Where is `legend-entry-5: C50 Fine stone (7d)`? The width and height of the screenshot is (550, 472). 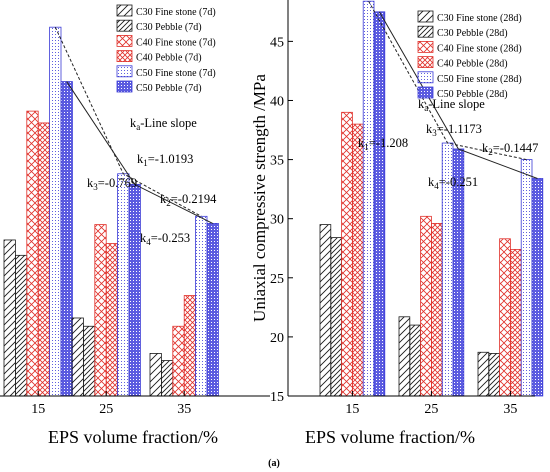
legend-entry-5: C50 Fine stone (7d) is located at coordinates (176, 73).